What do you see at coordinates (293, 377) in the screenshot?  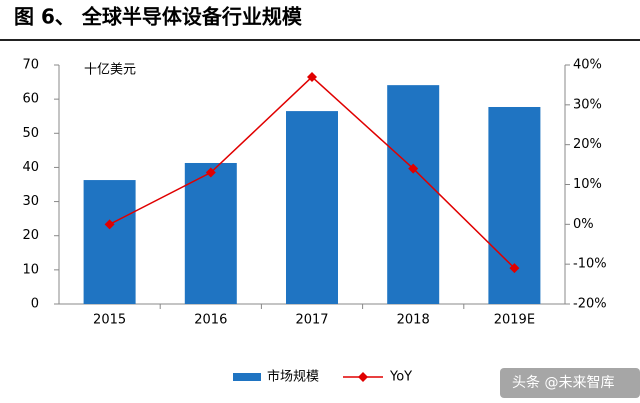 I see `legend-label: 市场规模` at bounding box center [293, 377].